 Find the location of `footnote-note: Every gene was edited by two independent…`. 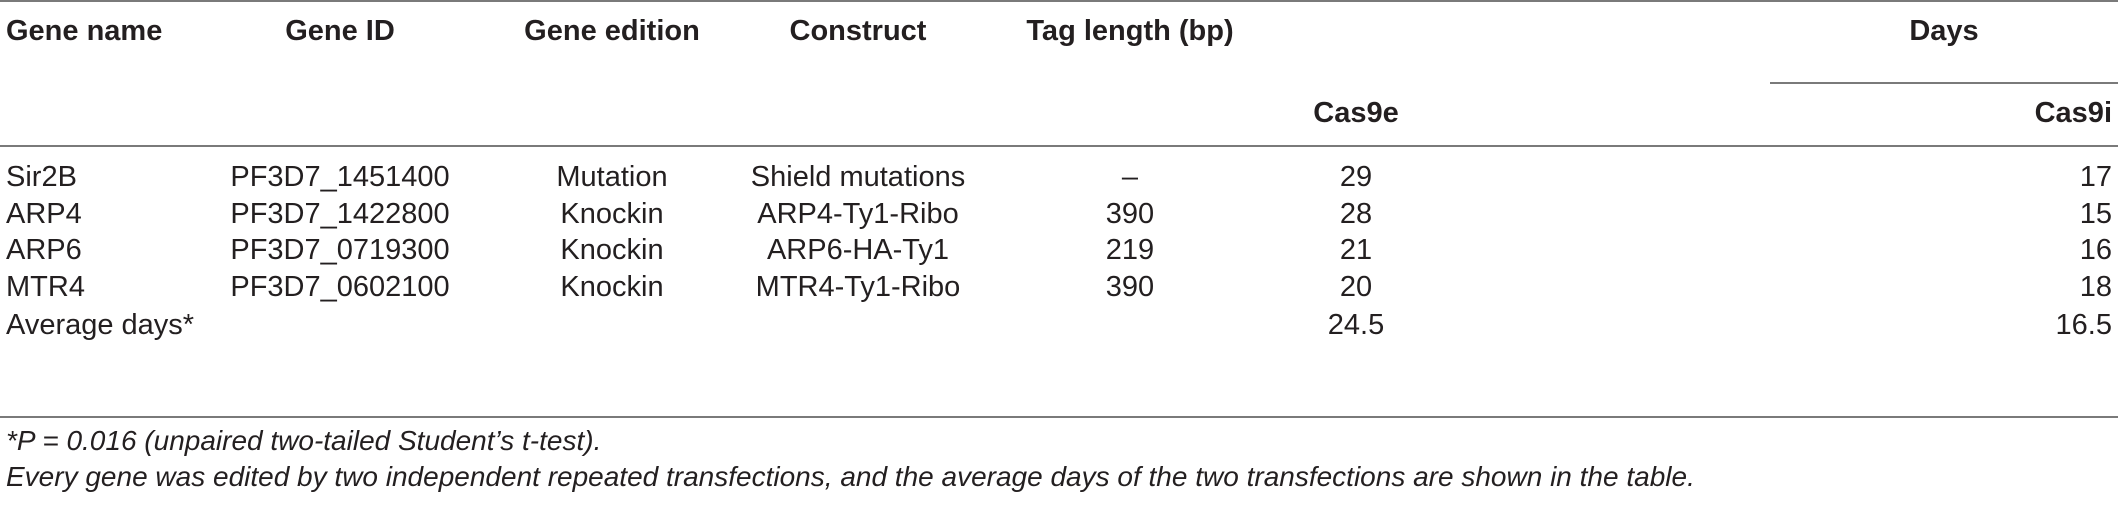

footnote-note: Every gene was edited by two independent… is located at coordinates (850, 476).